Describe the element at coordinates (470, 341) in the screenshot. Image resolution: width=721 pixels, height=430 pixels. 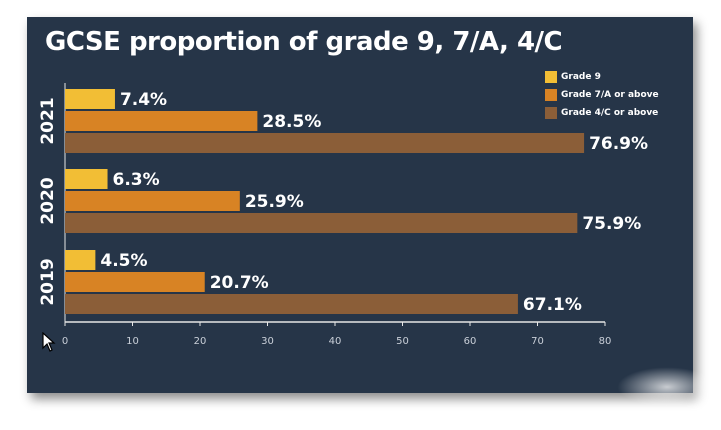
I see `x-tick-label: 60` at that location.